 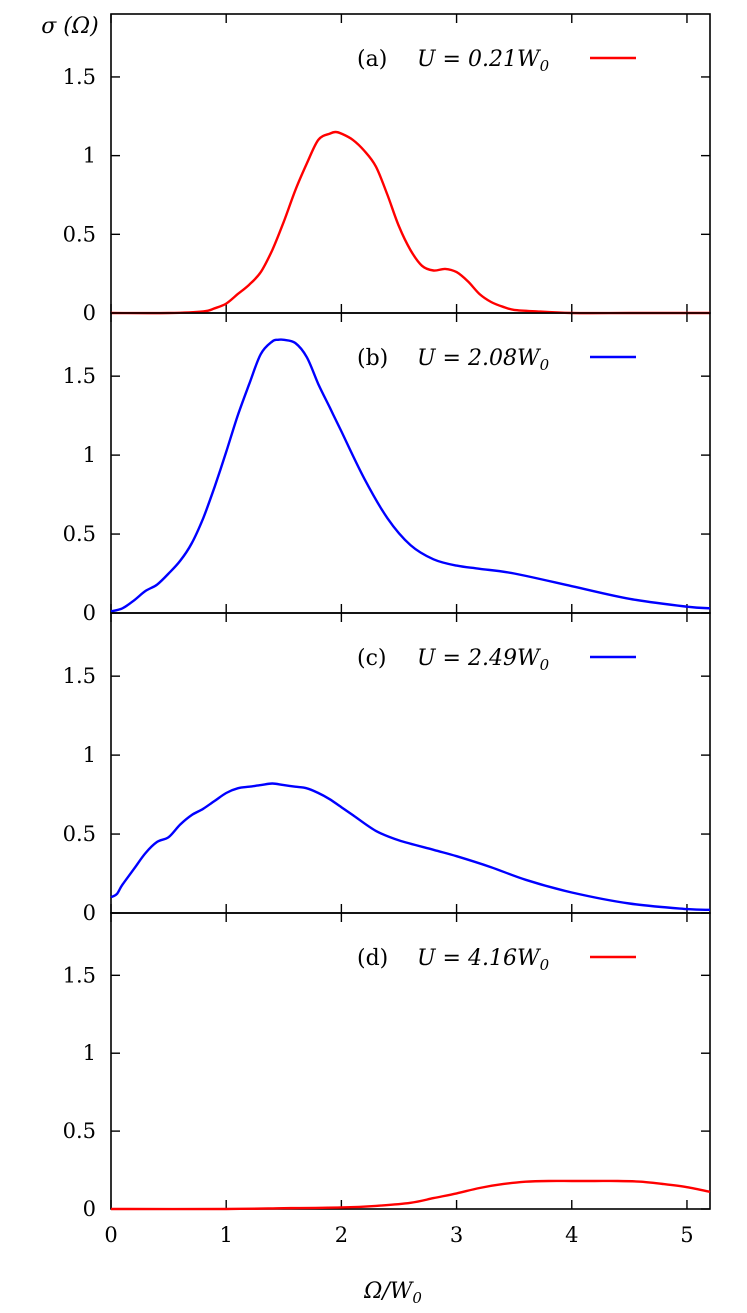 What do you see at coordinates (110, 1235) in the screenshot?
I see `x-tick-label: 0` at bounding box center [110, 1235].